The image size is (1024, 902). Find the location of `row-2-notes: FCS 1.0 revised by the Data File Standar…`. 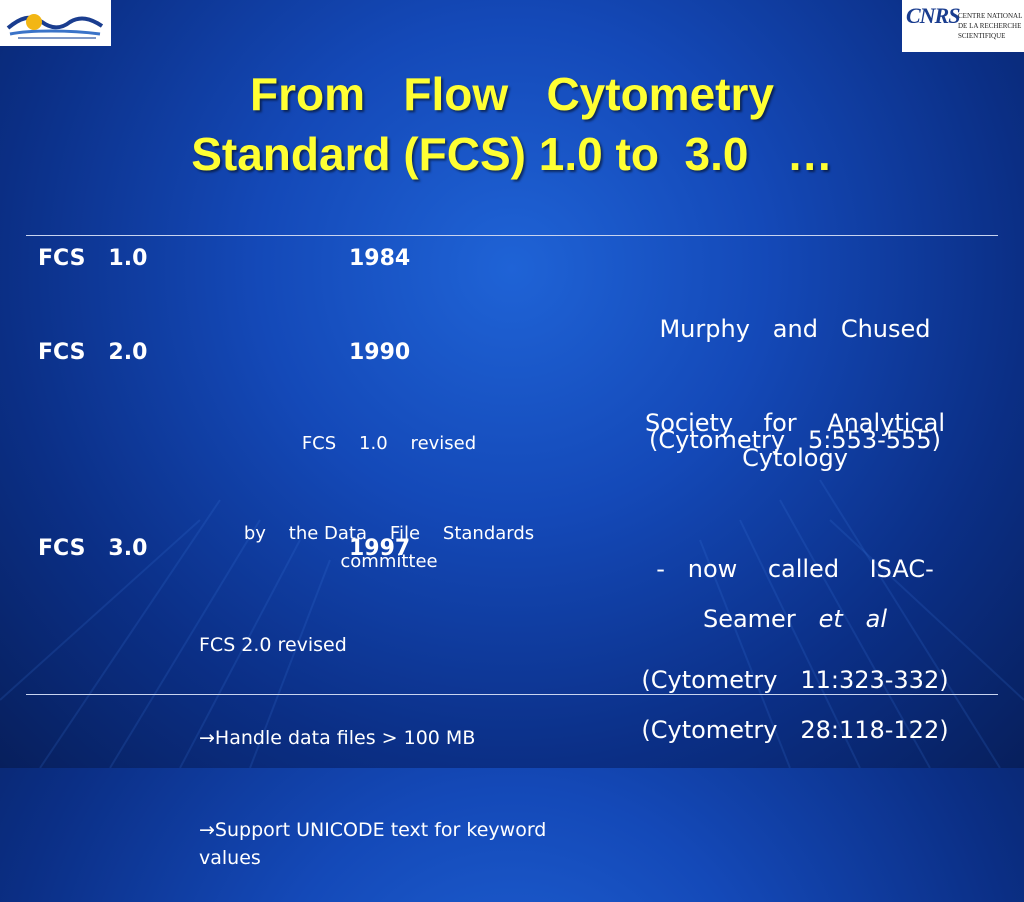

row-2-notes: FCS 1.0 revised by the Data File Standar… is located at coordinates (389, 489).